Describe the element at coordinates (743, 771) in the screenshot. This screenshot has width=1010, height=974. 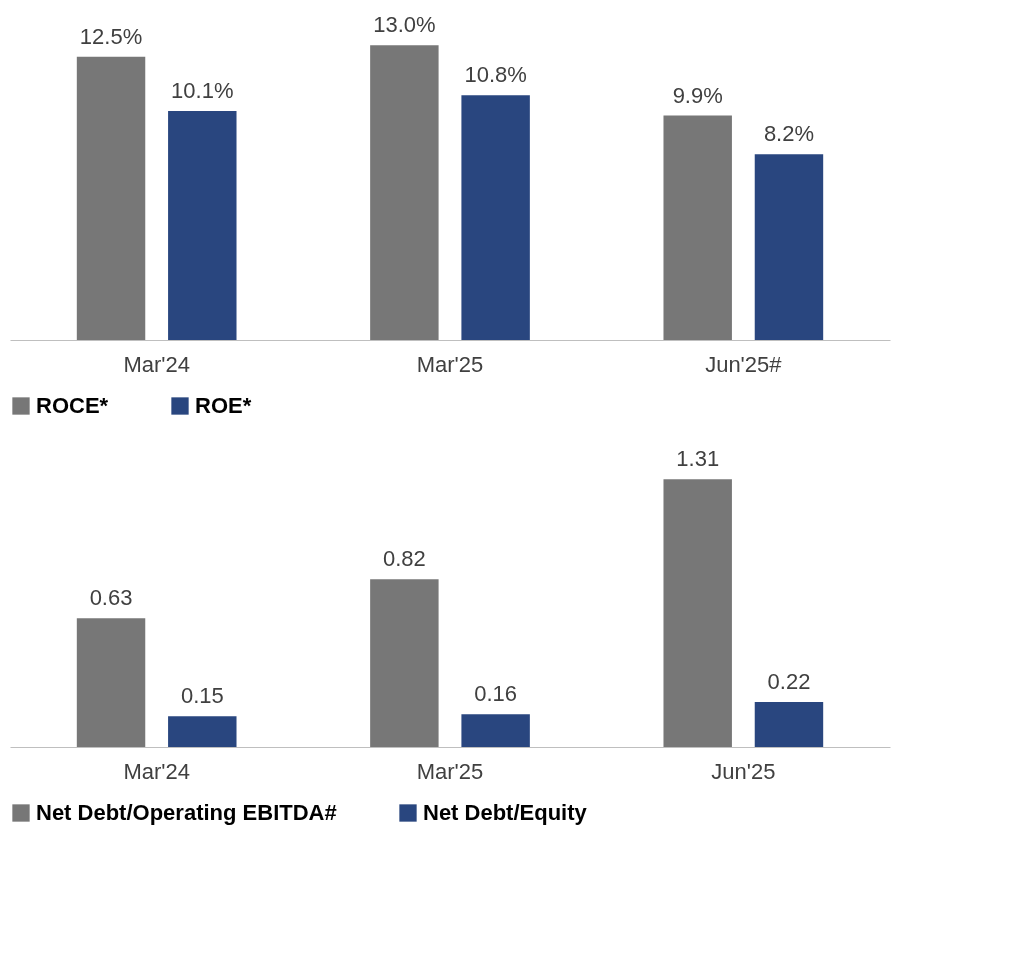
I see `x-tick-label: Jun'25` at that location.